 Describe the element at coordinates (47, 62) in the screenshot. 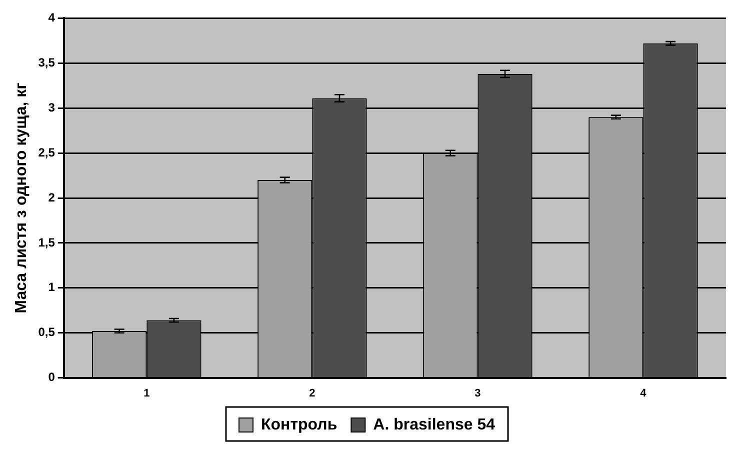

I see `y-tick-label: 3,5` at that location.